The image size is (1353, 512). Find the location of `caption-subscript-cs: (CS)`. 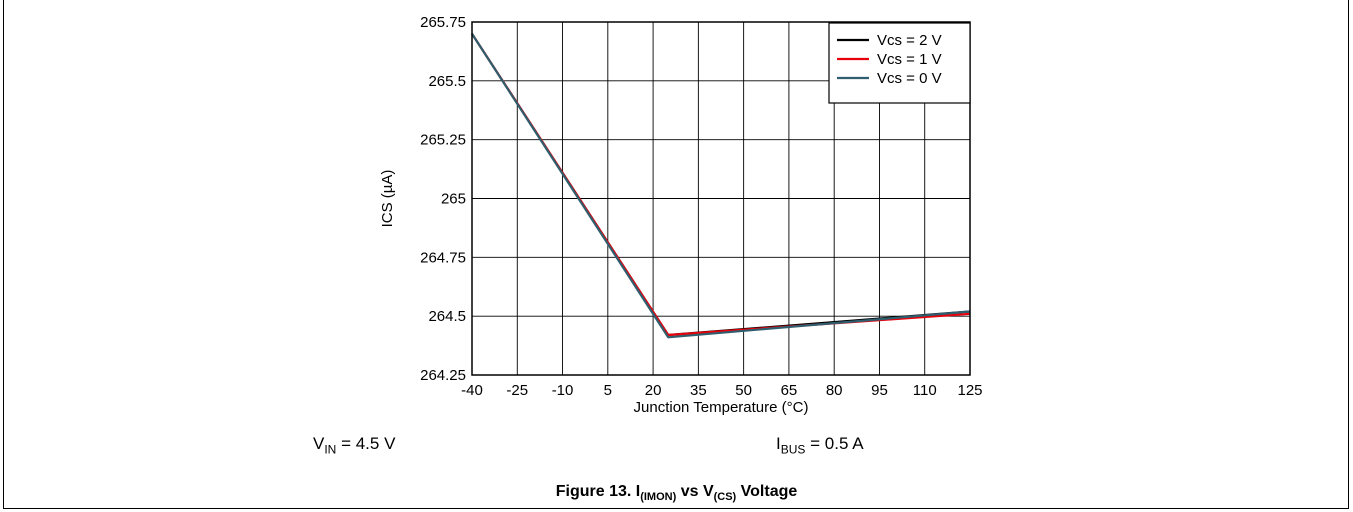

caption-subscript-cs: (CS) is located at coordinates (725, 497).